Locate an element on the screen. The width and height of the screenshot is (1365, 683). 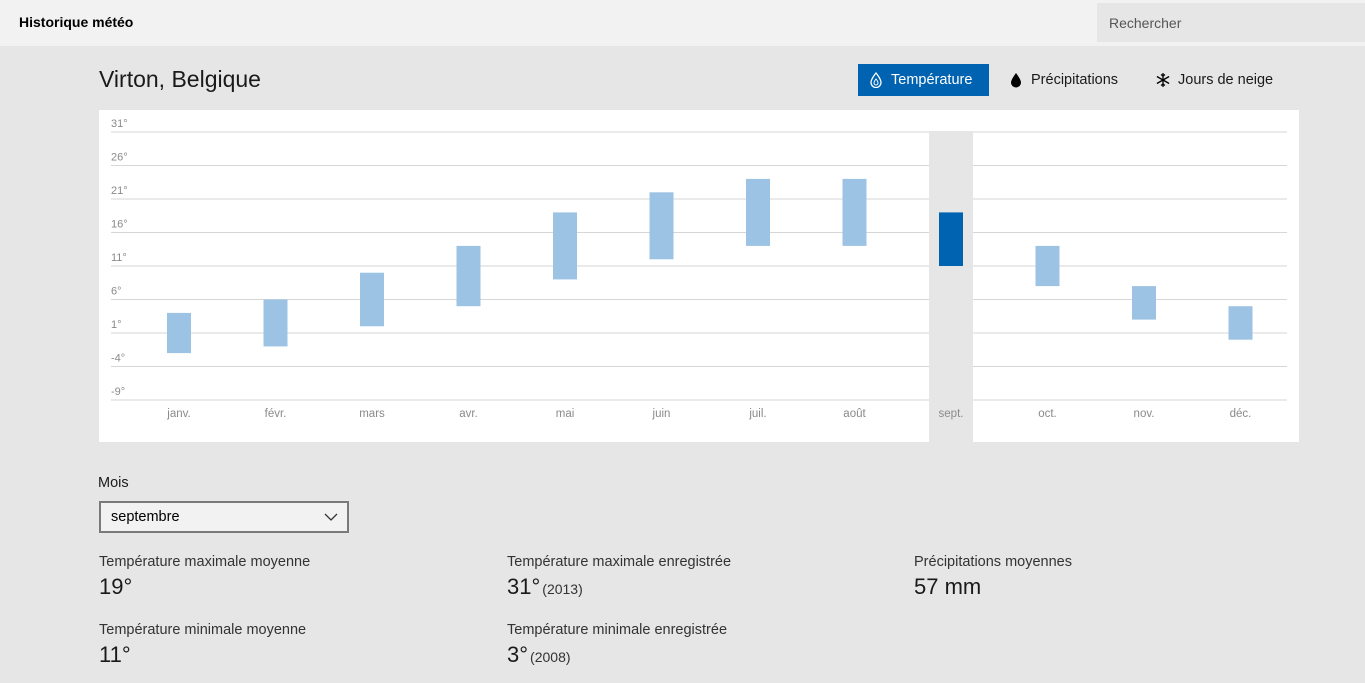
month-dropdown-value: septembre is located at coordinates (145, 517).